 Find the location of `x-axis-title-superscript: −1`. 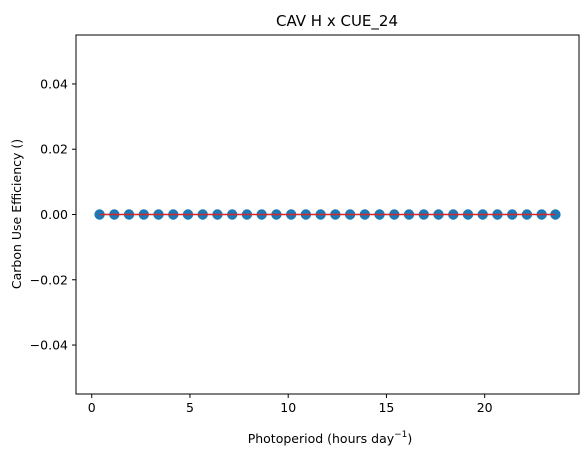

x-axis-title-superscript: −1 is located at coordinates (400, 435).